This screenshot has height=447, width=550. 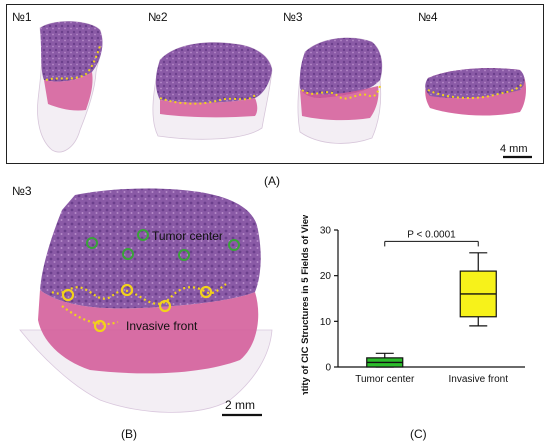 I want to click on sample-label-b: №3, so click(x=22, y=191).